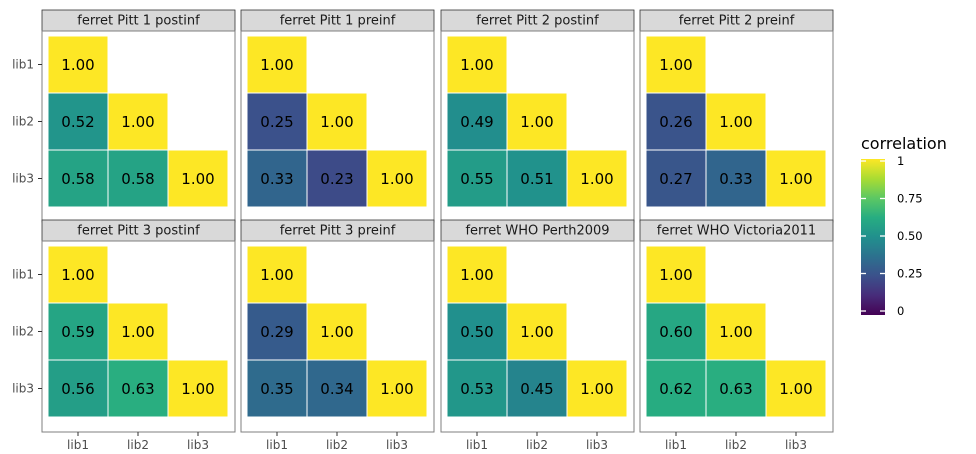  Describe the element at coordinates (900, 161) in the screenshot. I see `legend-tick-label: 1` at that location.